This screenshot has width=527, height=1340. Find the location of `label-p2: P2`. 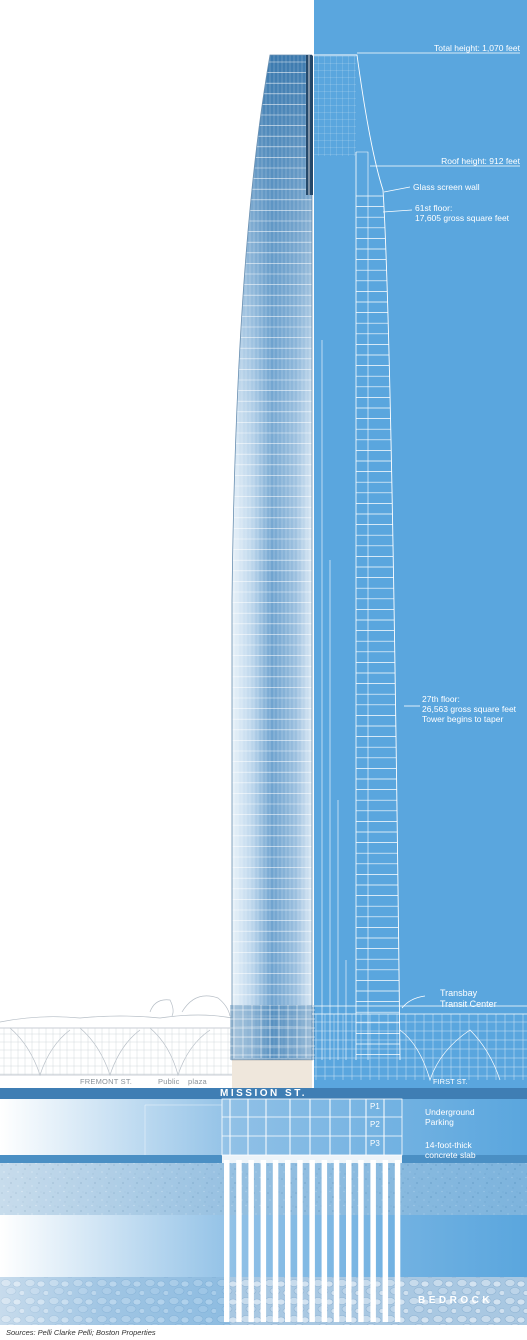

label-p2: P2 is located at coordinates (375, 1124).